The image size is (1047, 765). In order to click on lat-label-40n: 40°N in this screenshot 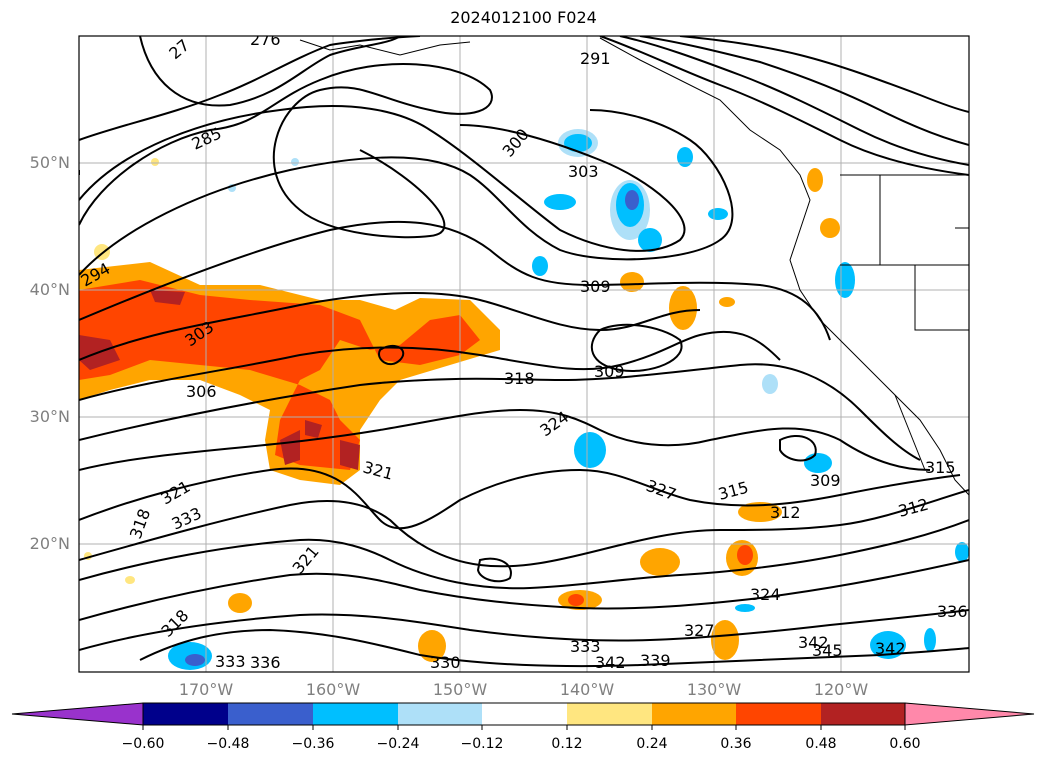, I will do `click(49, 289)`.